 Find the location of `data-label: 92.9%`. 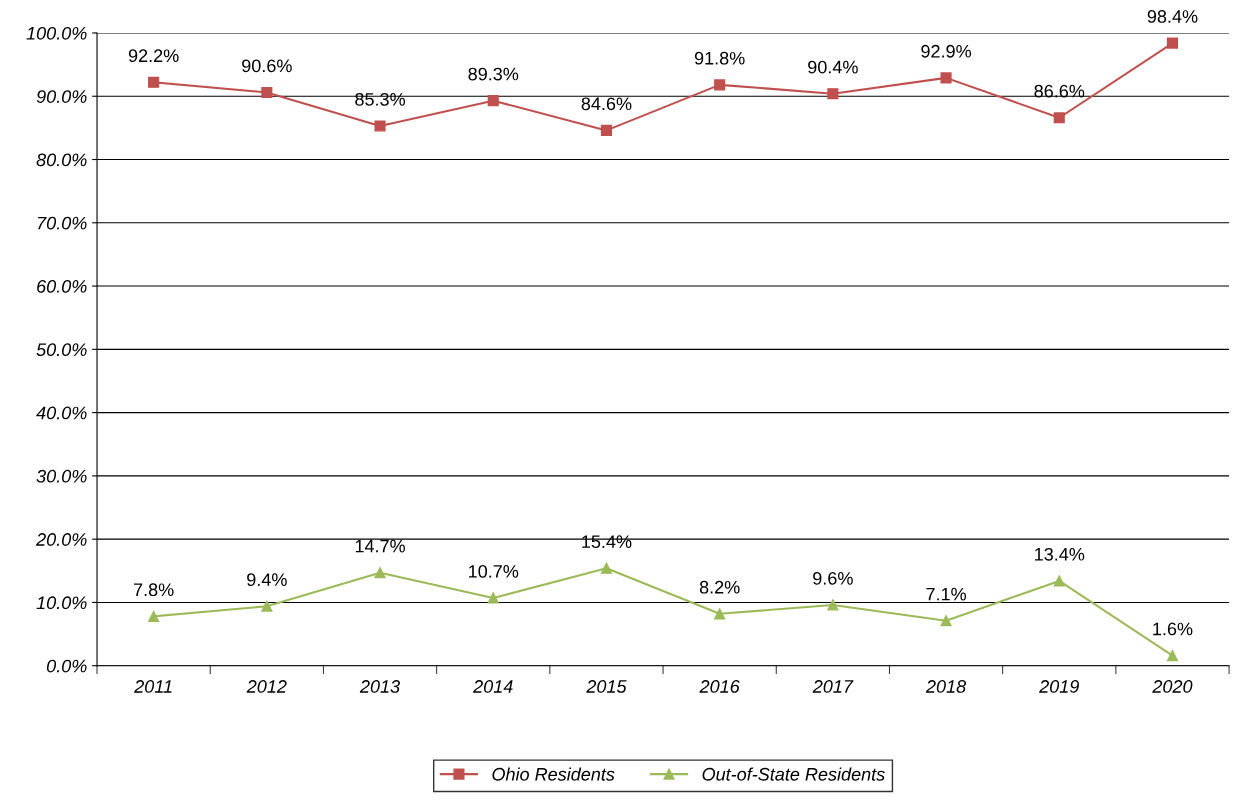

data-label: 92.9% is located at coordinates (946, 51).